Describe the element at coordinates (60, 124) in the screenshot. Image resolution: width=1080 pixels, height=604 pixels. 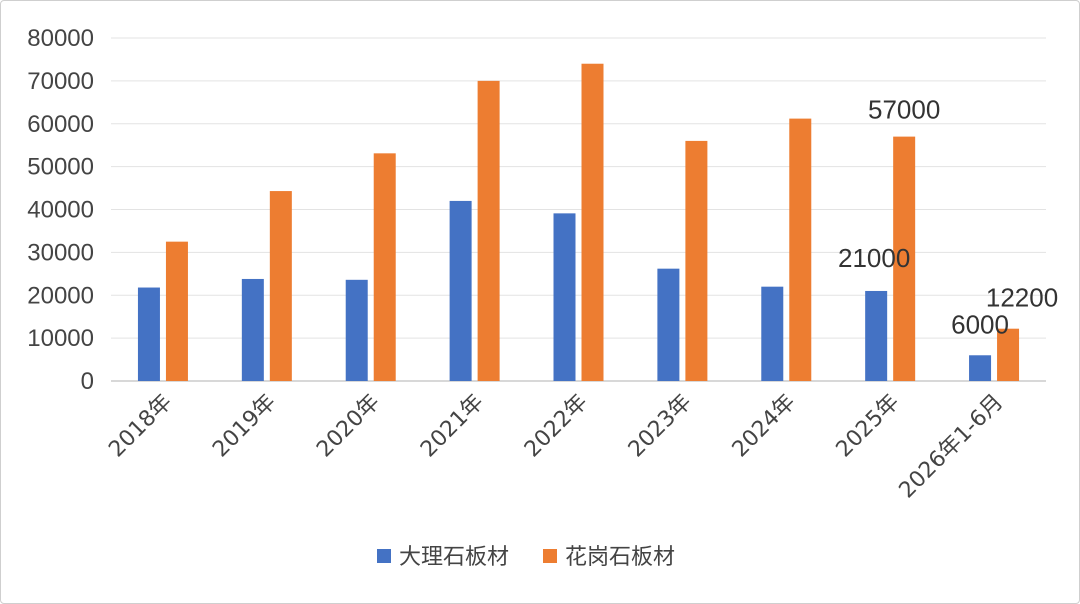
I see `y-tick-label: 60000` at that location.